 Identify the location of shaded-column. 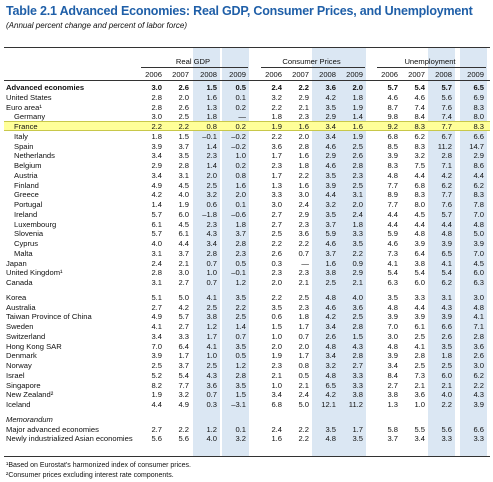
(325, 252).